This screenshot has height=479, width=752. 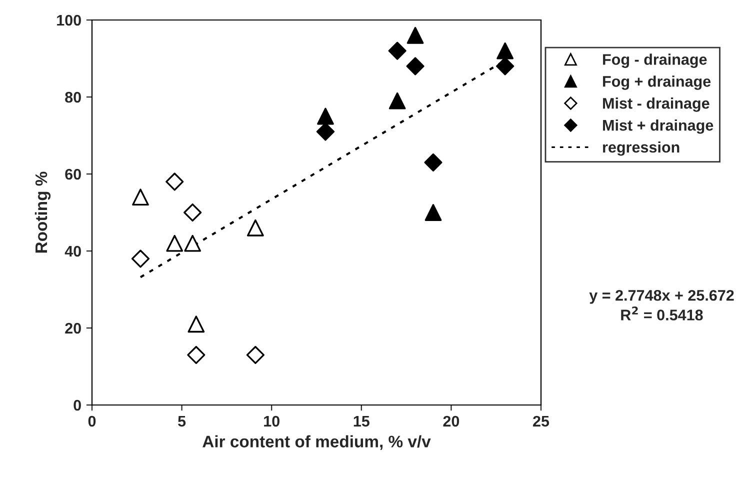 What do you see at coordinates (77, 405) in the screenshot?
I see `y-tick-label: 0` at bounding box center [77, 405].